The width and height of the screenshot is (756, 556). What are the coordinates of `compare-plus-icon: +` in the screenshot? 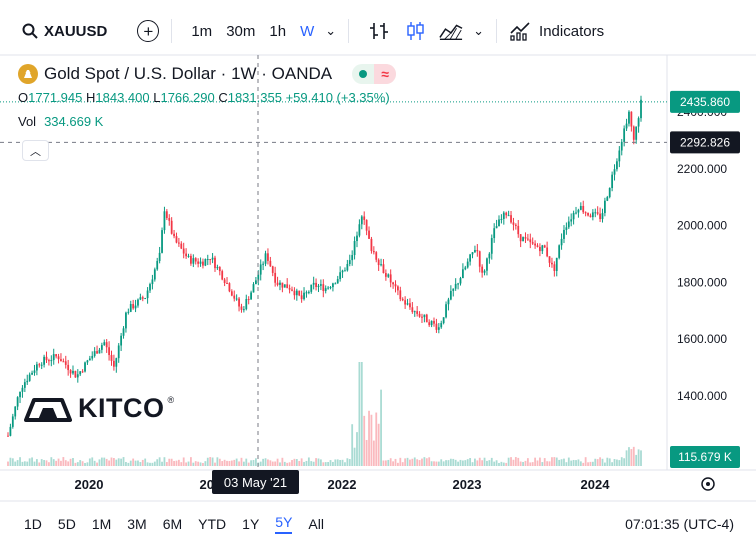 It's located at (148, 31).